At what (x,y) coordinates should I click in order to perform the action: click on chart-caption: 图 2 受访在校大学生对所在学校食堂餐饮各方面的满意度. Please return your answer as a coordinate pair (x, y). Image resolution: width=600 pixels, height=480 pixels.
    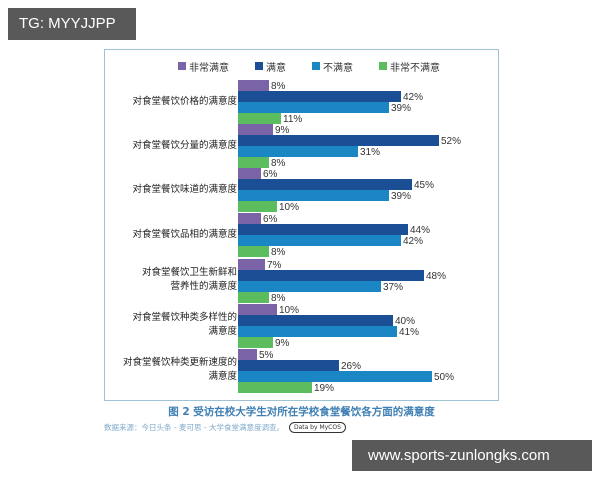
    Looking at the image, I should click on (301, 412).